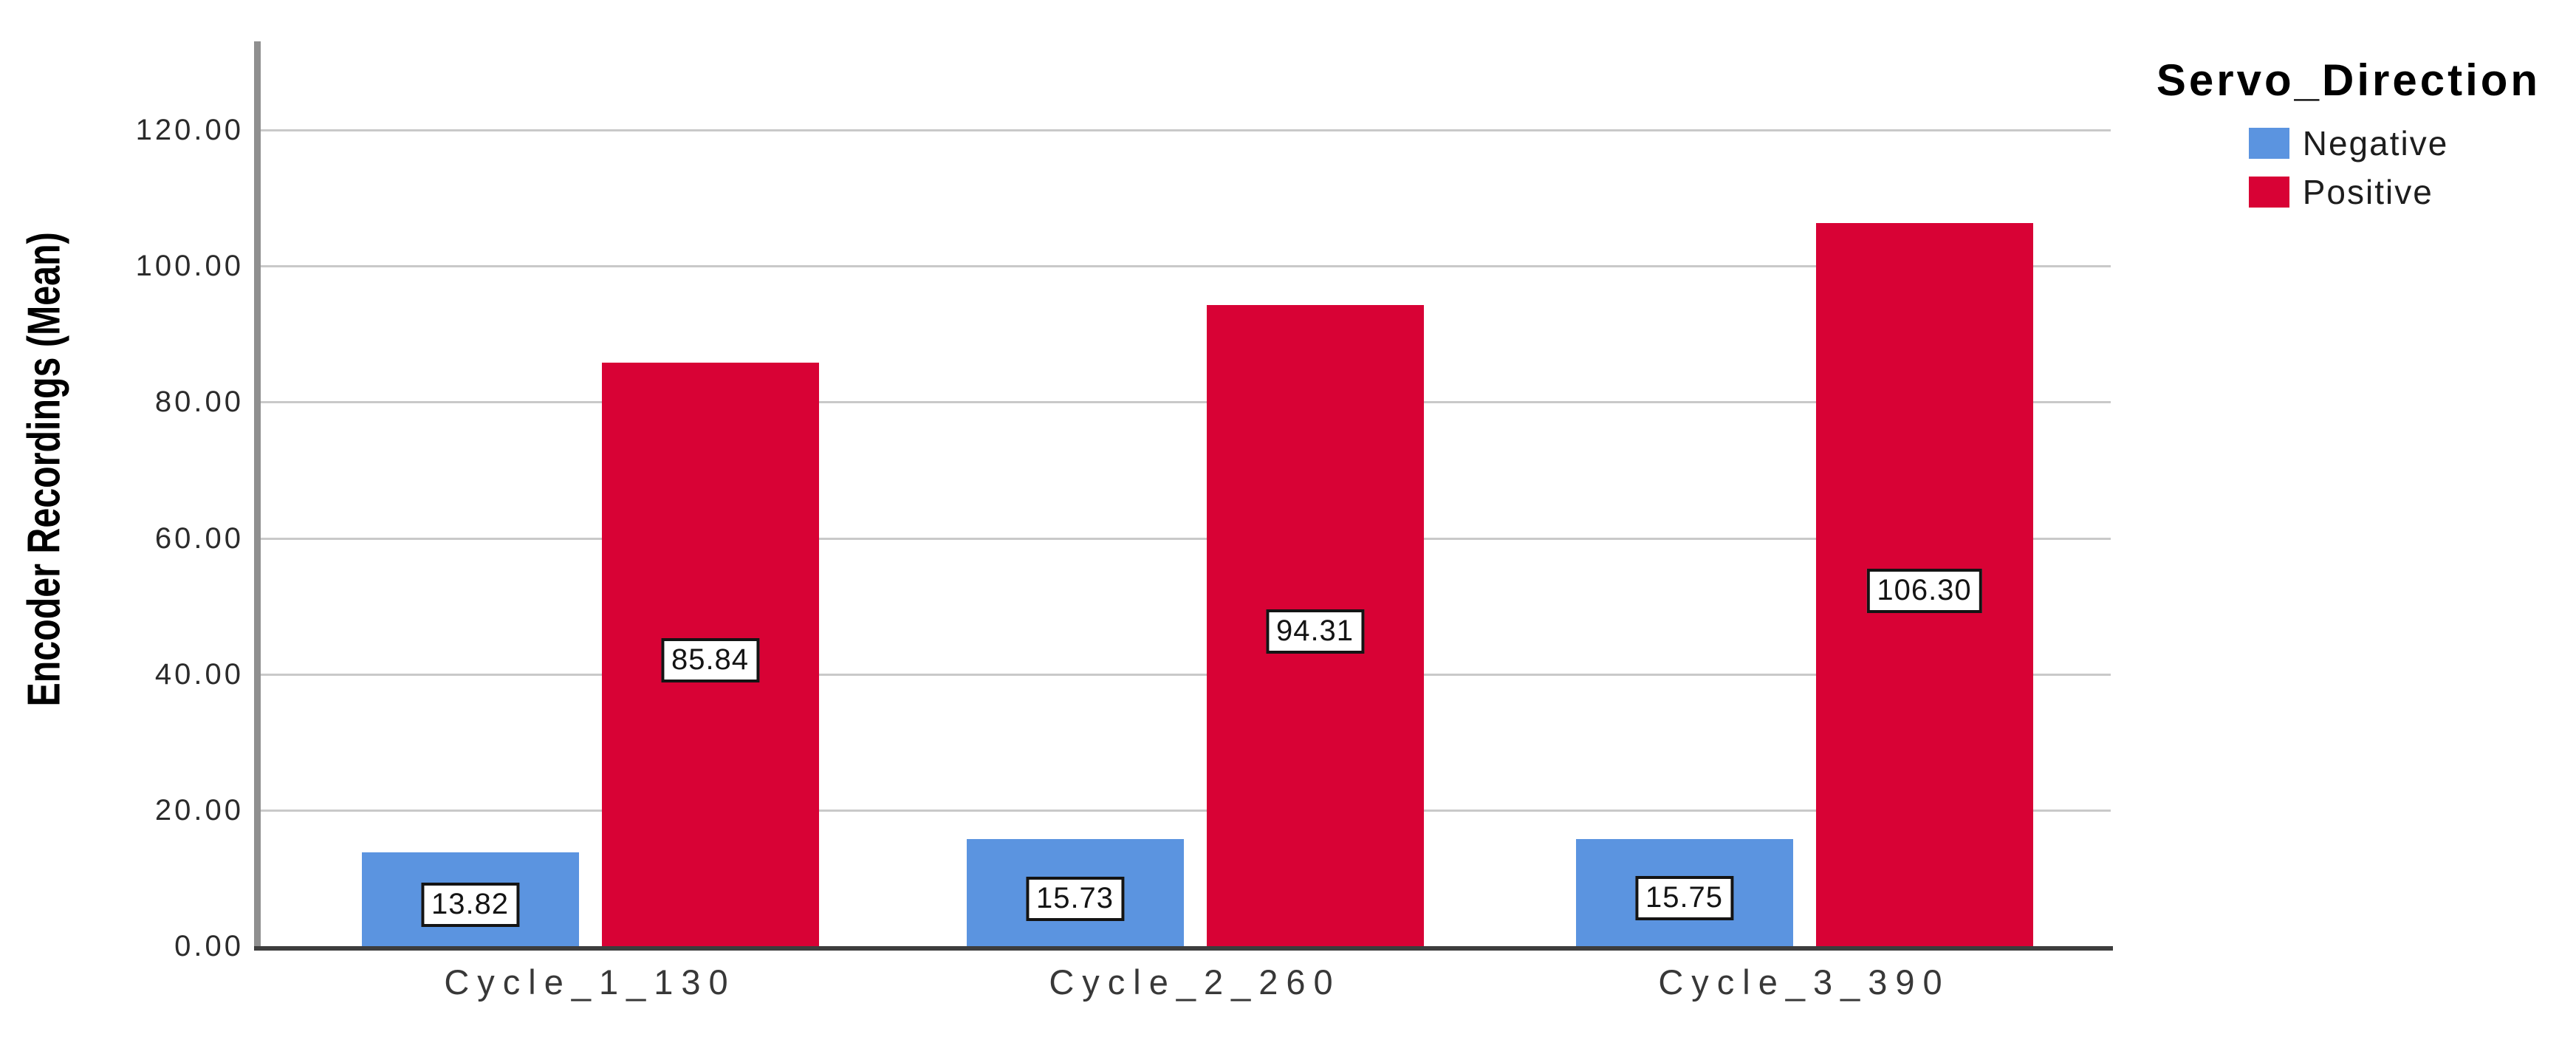 This screenshot has height=1037, width=2576. I want to click on legend-label-positive: Positive, so click(2367, 192).